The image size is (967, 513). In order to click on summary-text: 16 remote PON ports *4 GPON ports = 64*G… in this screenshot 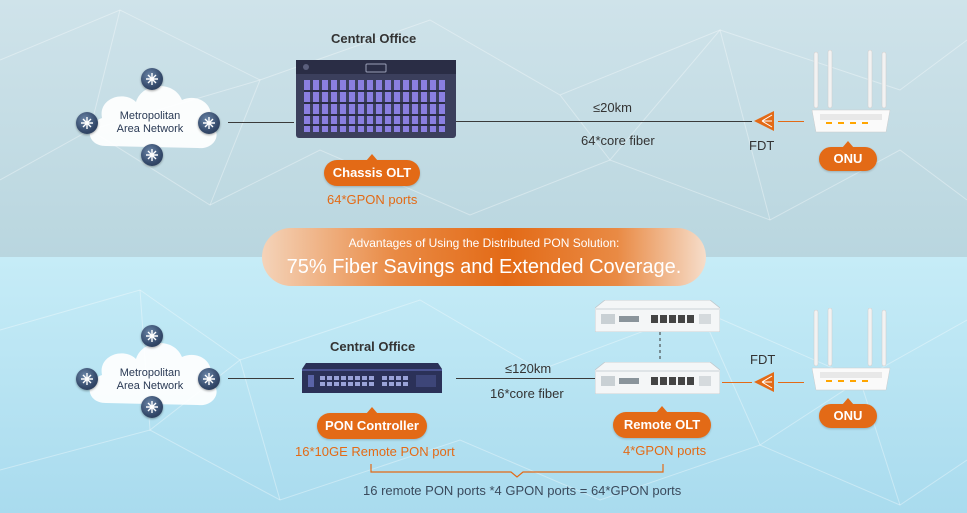, I will do `click(522, 490)`.